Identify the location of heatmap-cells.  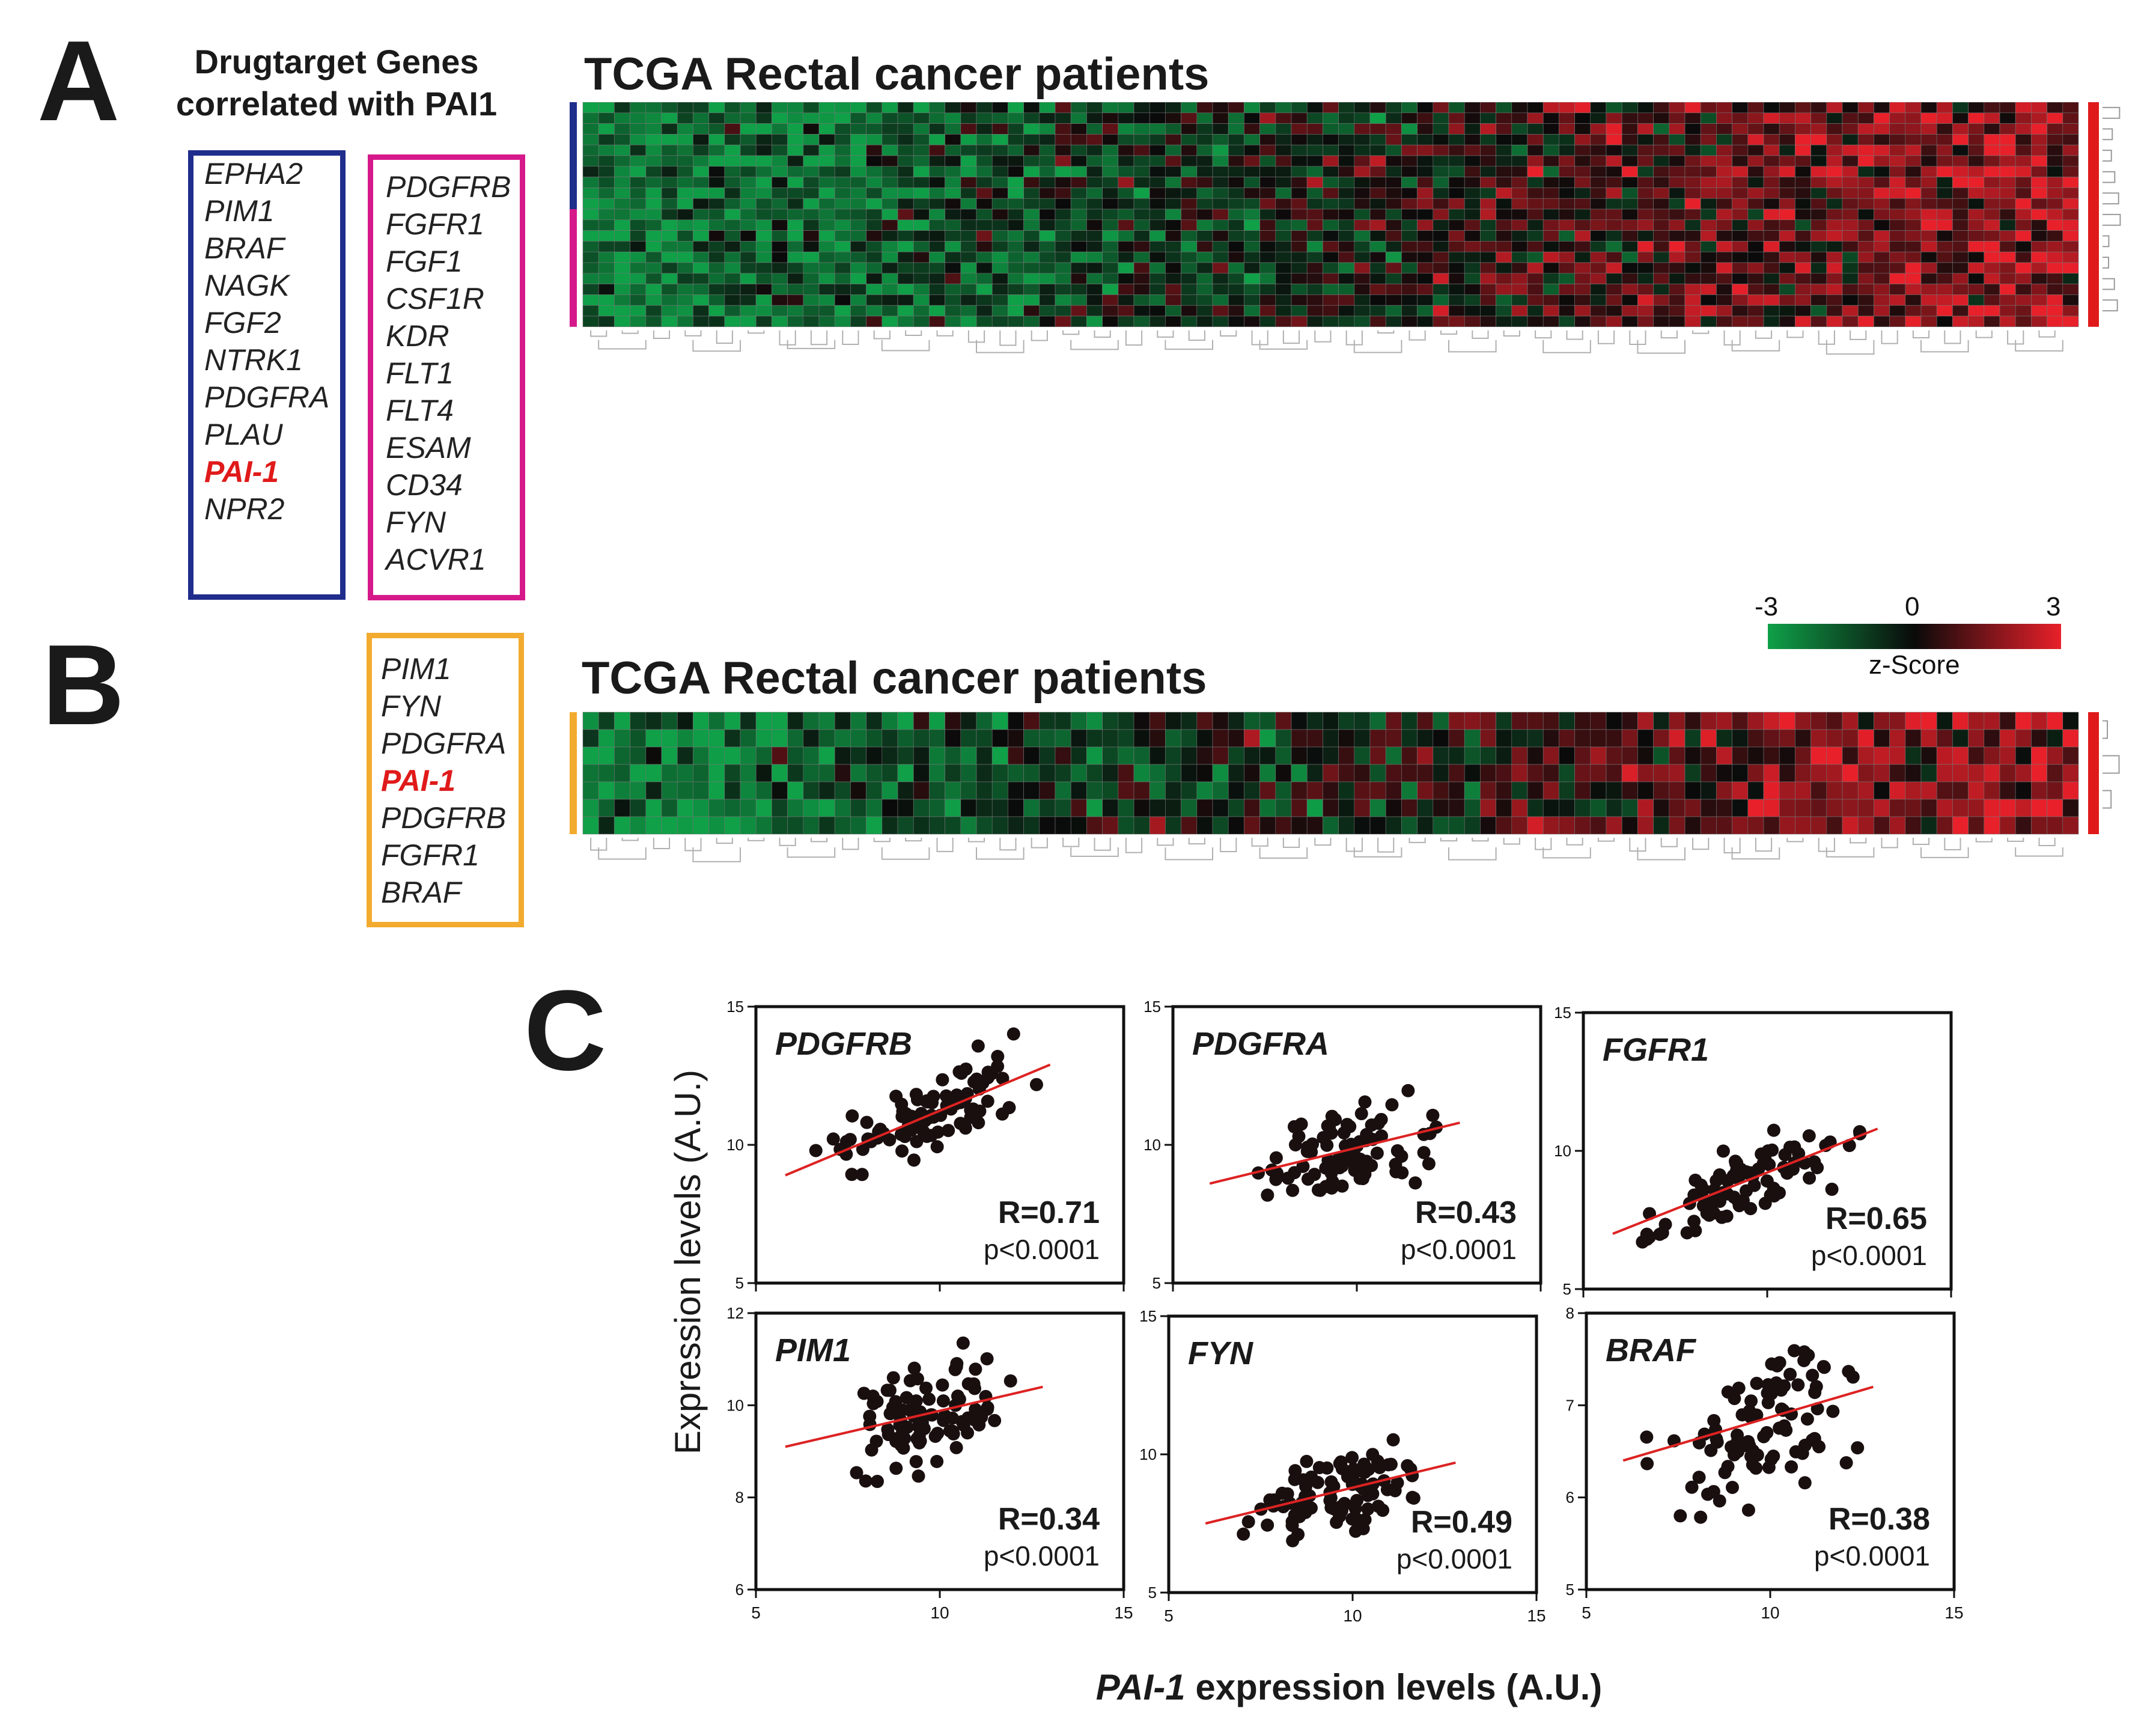
(1330, 215).